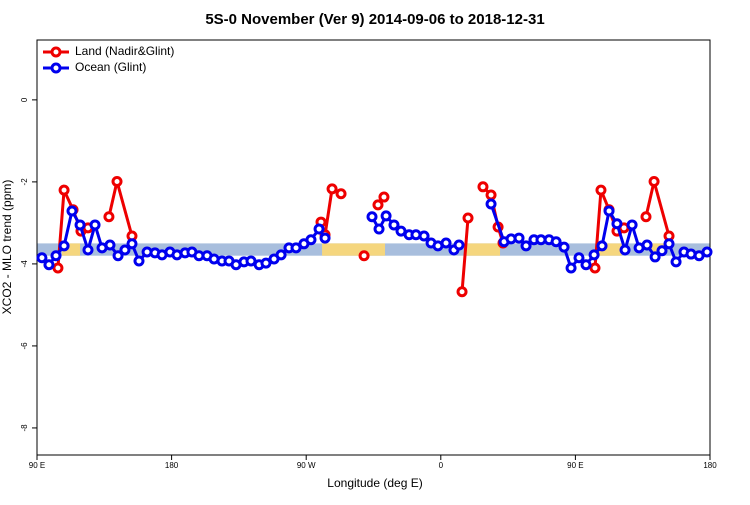 This screenshot has width=750, height=505. Describe the element at coordinates (110, 67) in the screenshot. I see `legend-label: Ocean (Glint)` at that location.